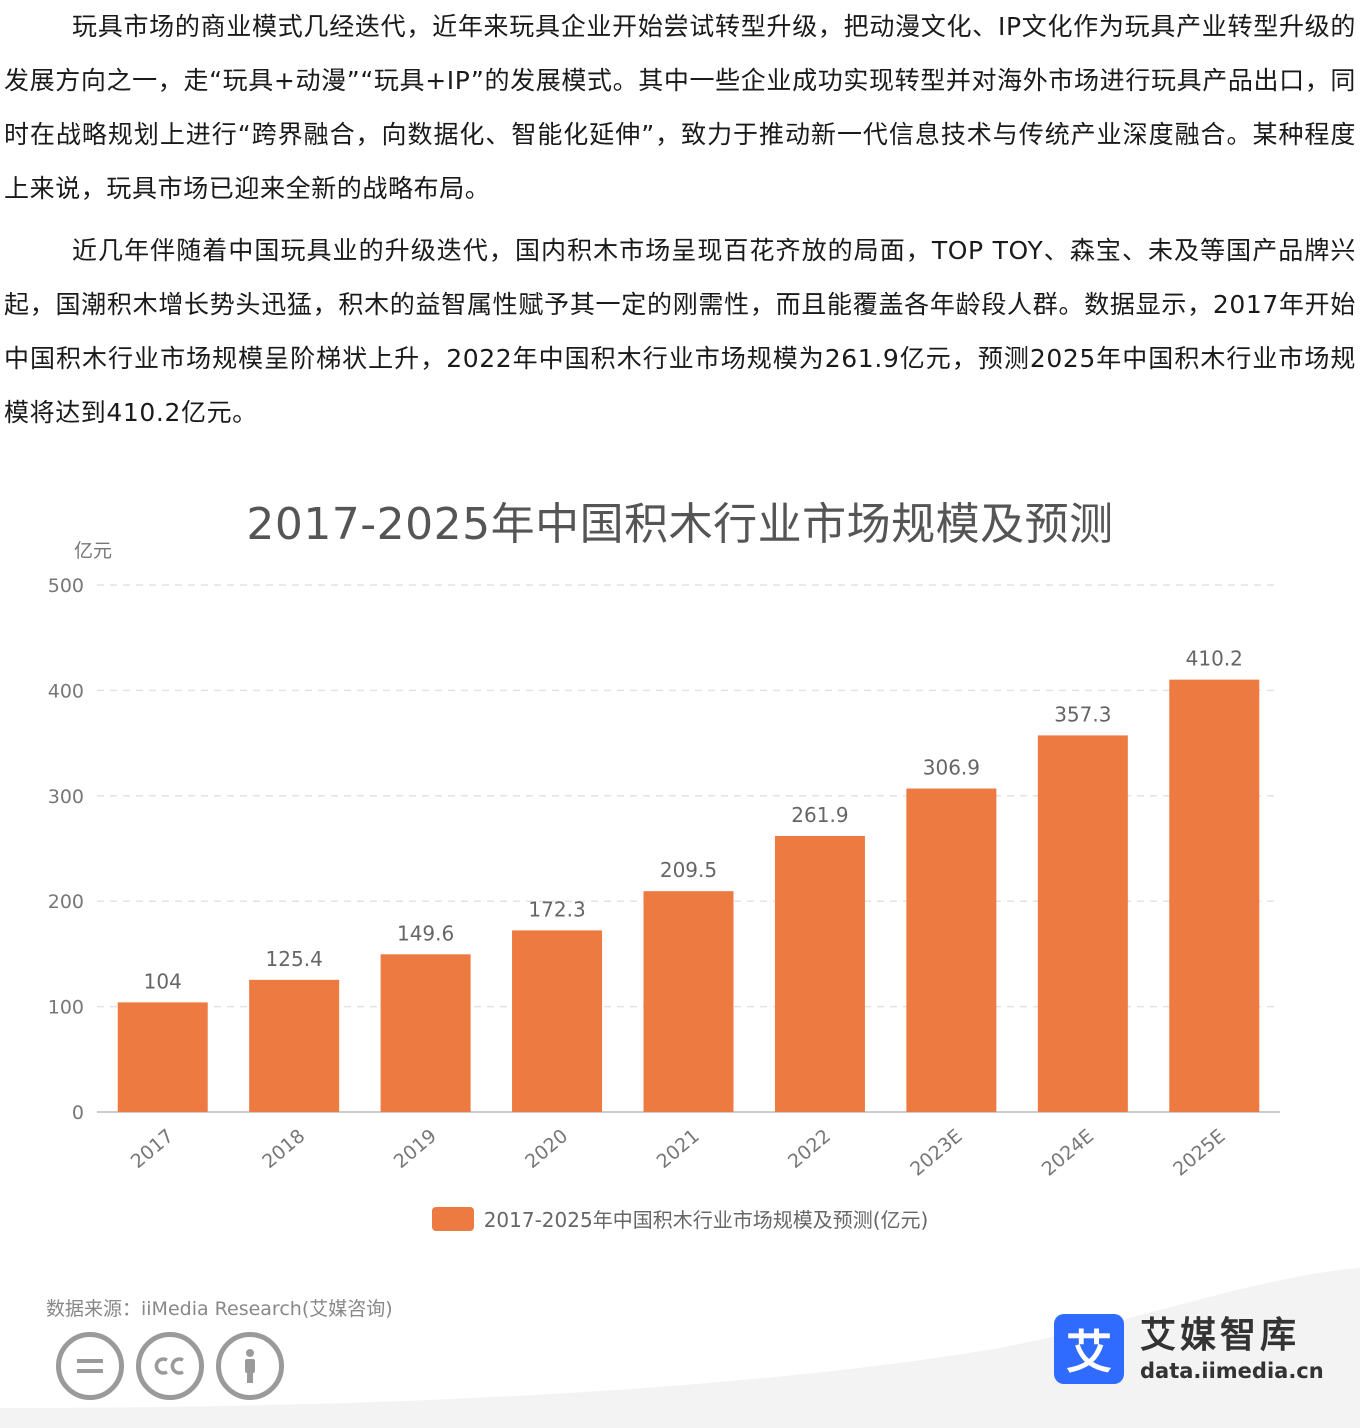 This screenshot has height=1428, width=1360. Describe the element at coordinates (219, 1309) in the screenshot. I see `data-source: 数据来源：iiMedia Research(艾媒咨询)` at that location.